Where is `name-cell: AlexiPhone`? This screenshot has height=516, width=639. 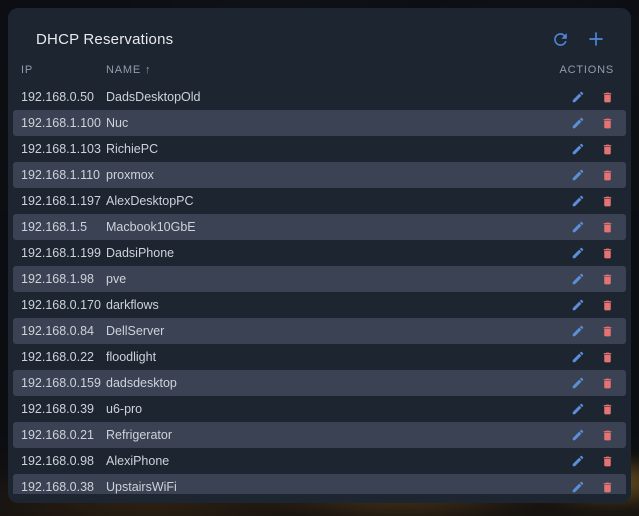 name-cell: AlexiPhone is located at coordinates (138, 461).